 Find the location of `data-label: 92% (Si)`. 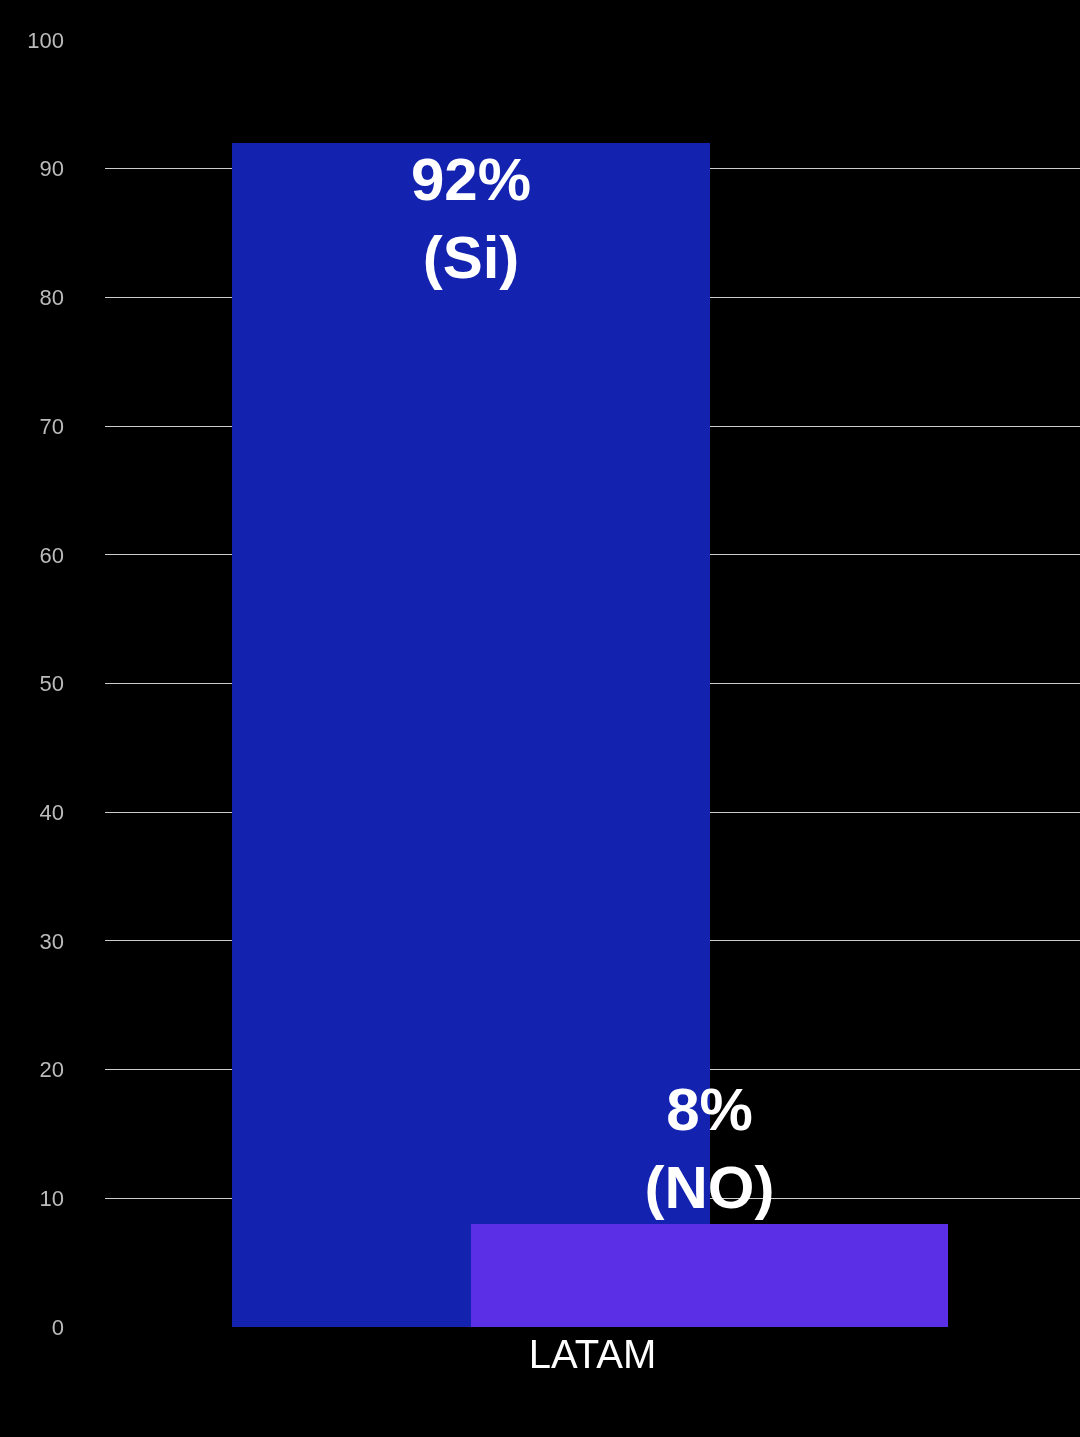

data-label: 92% (Si) is located at coordinates (471, 218).